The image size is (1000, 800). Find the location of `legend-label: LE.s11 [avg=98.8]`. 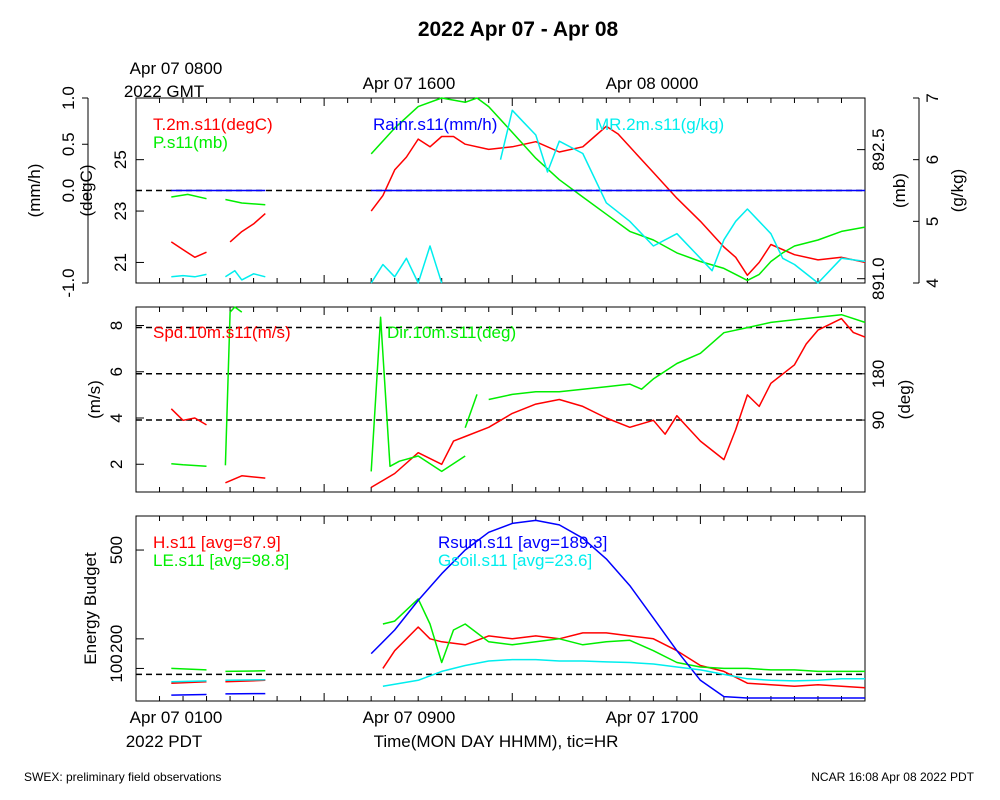

legend-label: LE.s11 [avg=98.8] is located at coordinates (221, 560).